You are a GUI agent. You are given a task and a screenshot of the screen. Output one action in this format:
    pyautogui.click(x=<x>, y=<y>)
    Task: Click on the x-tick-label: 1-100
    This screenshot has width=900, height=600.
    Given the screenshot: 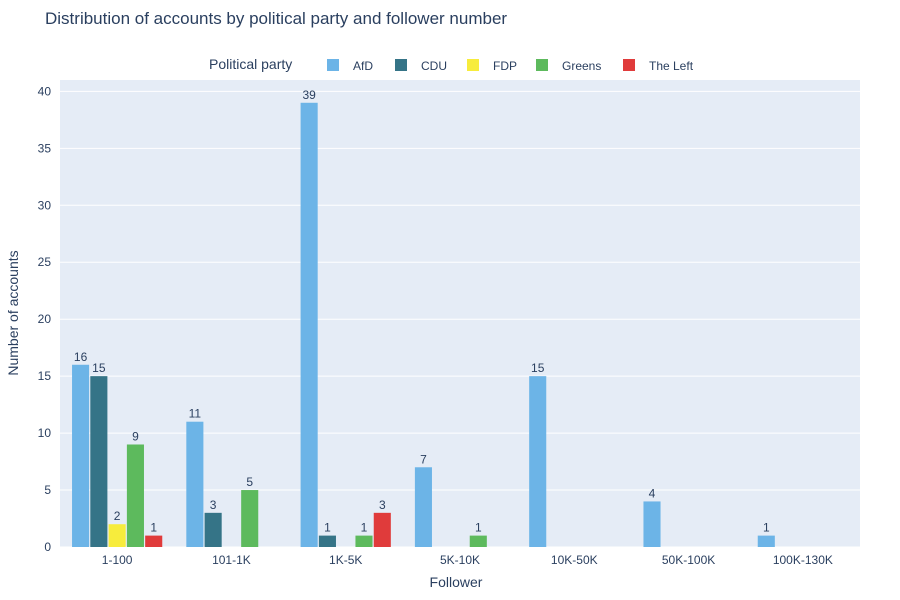 What is the action you would take?
    pyautogui.click(x=117, y=560)
    